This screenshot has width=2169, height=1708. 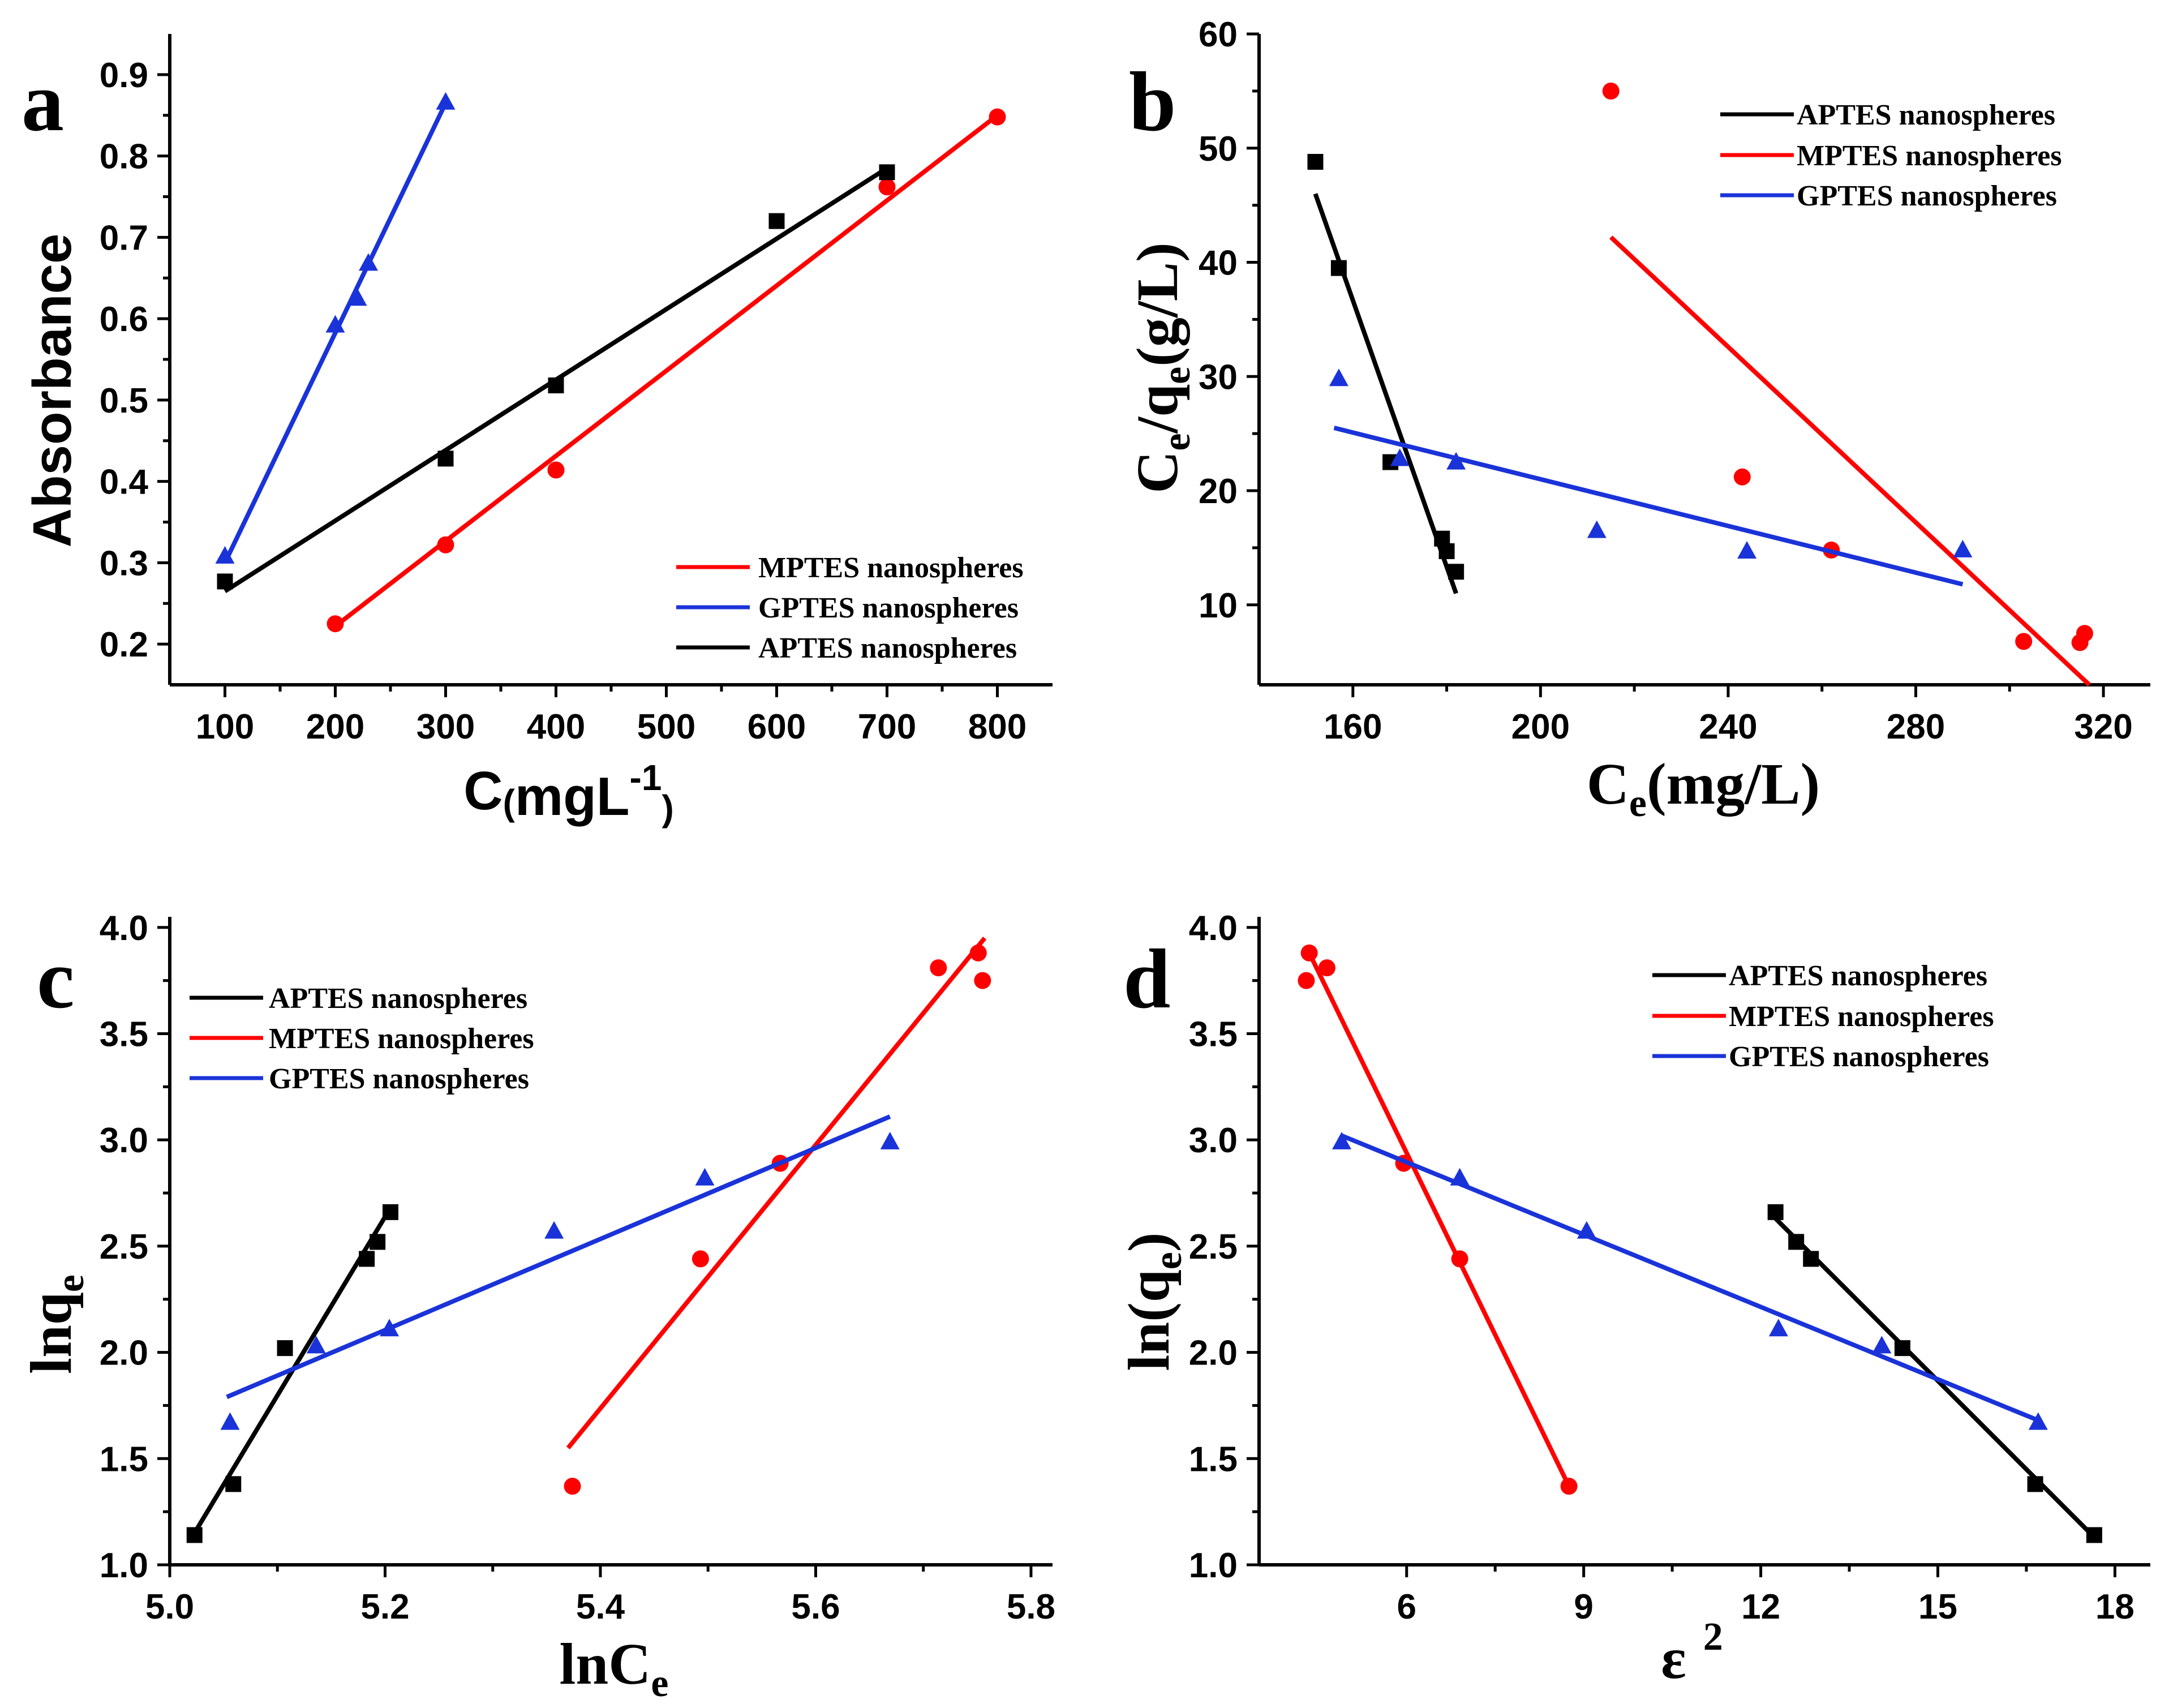 What do you see at coordinates (1583, 1607) in the screenshot?
I see `x-tick-label: 9` at bounding box center [1583, 1607].